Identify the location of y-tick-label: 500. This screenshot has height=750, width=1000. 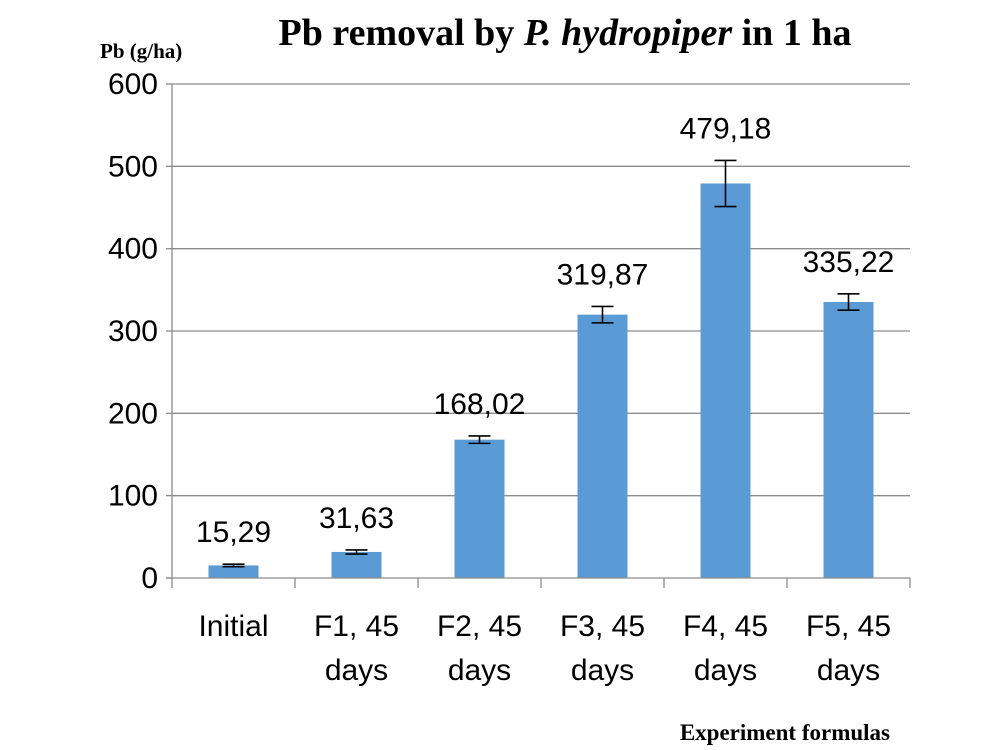
(133, 166).